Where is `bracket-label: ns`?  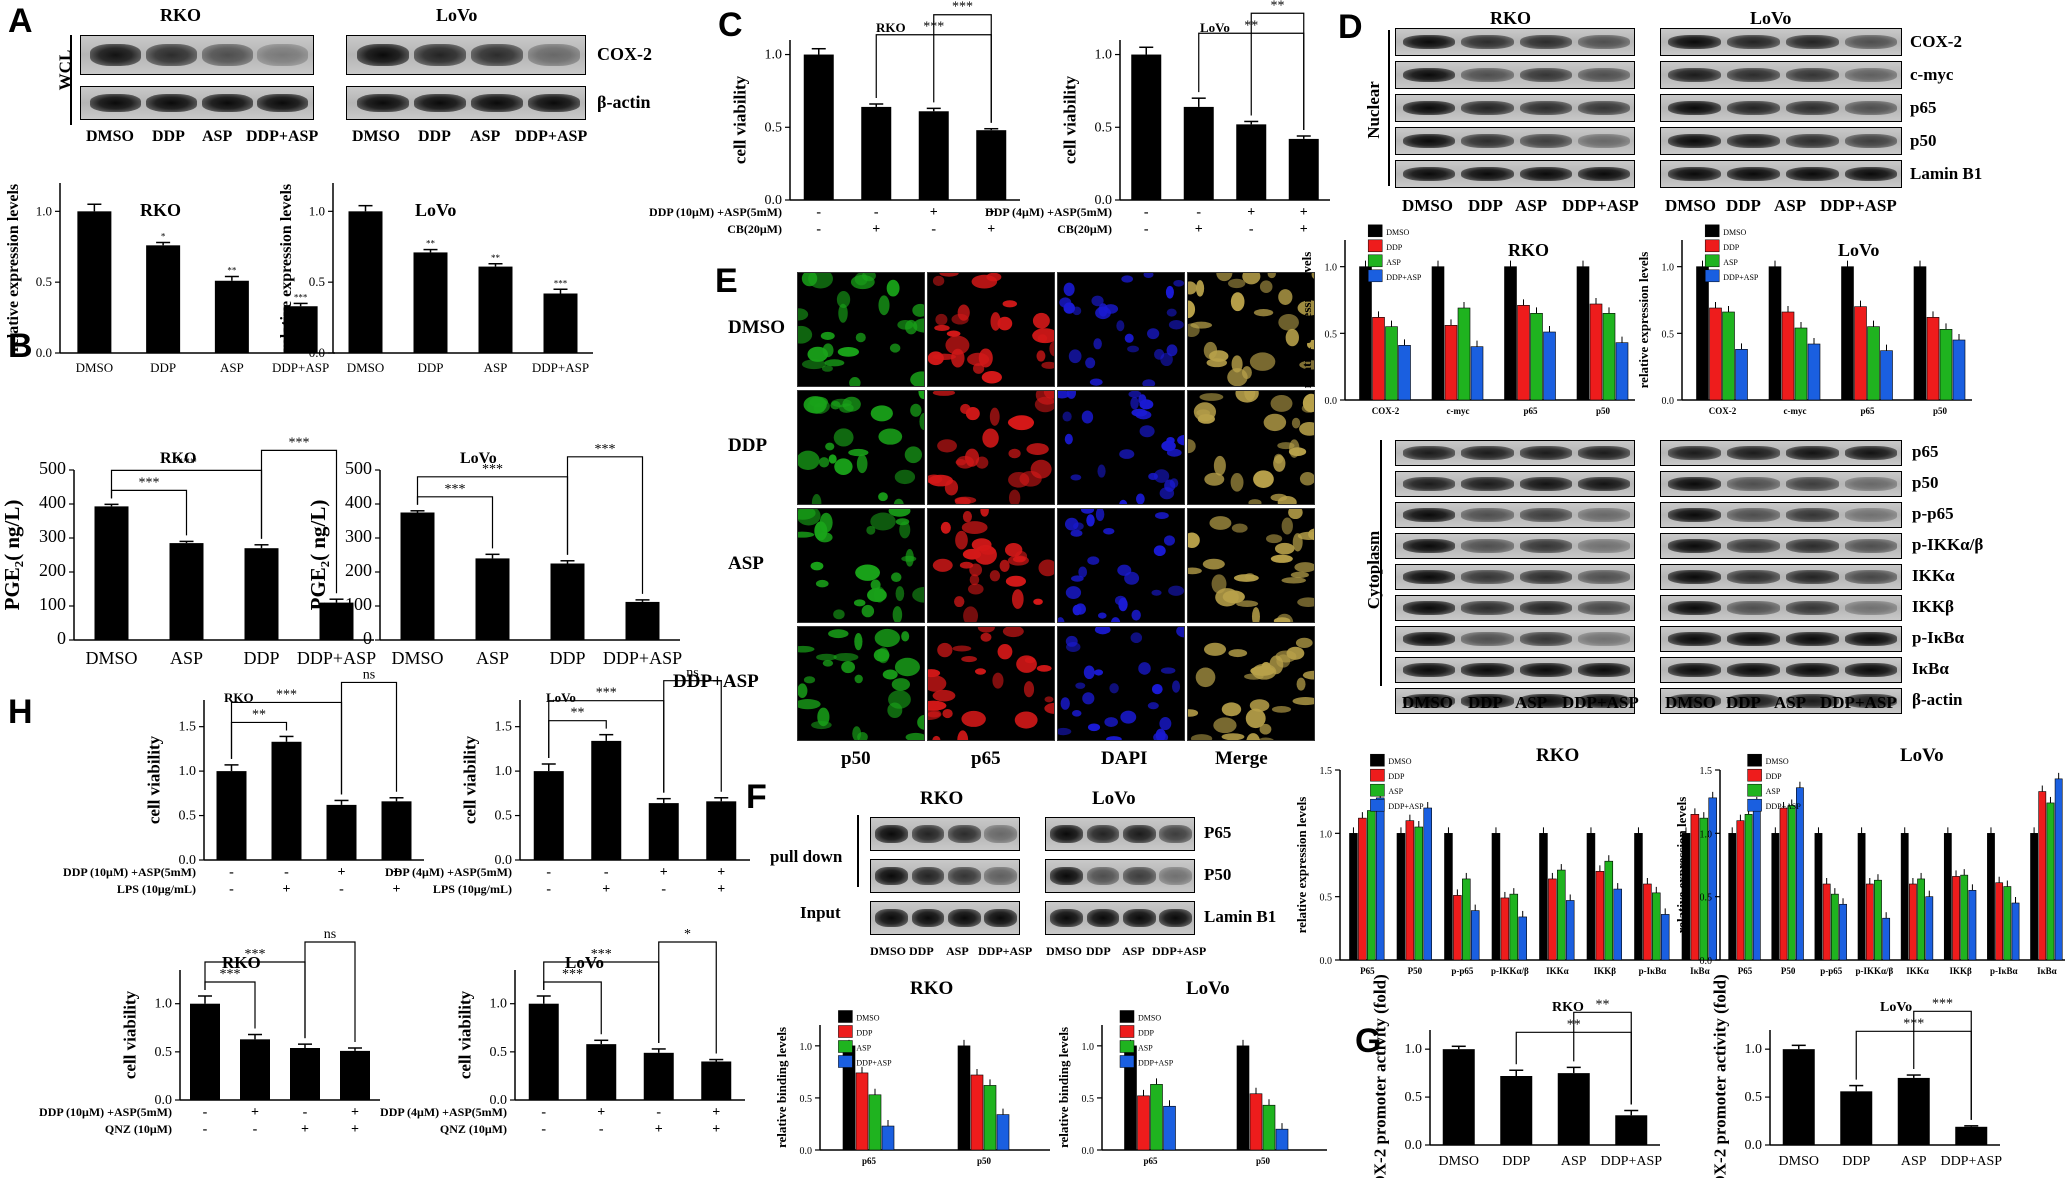 bracket-label: ns is located at coordinates (330, 934).